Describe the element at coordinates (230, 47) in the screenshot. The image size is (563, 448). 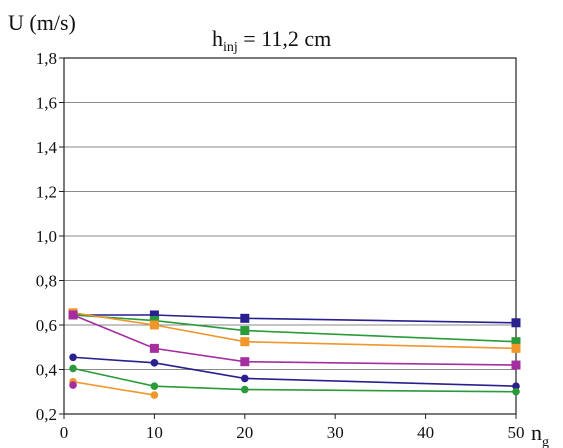
I see `chart-title-subscript: inj` at that location.